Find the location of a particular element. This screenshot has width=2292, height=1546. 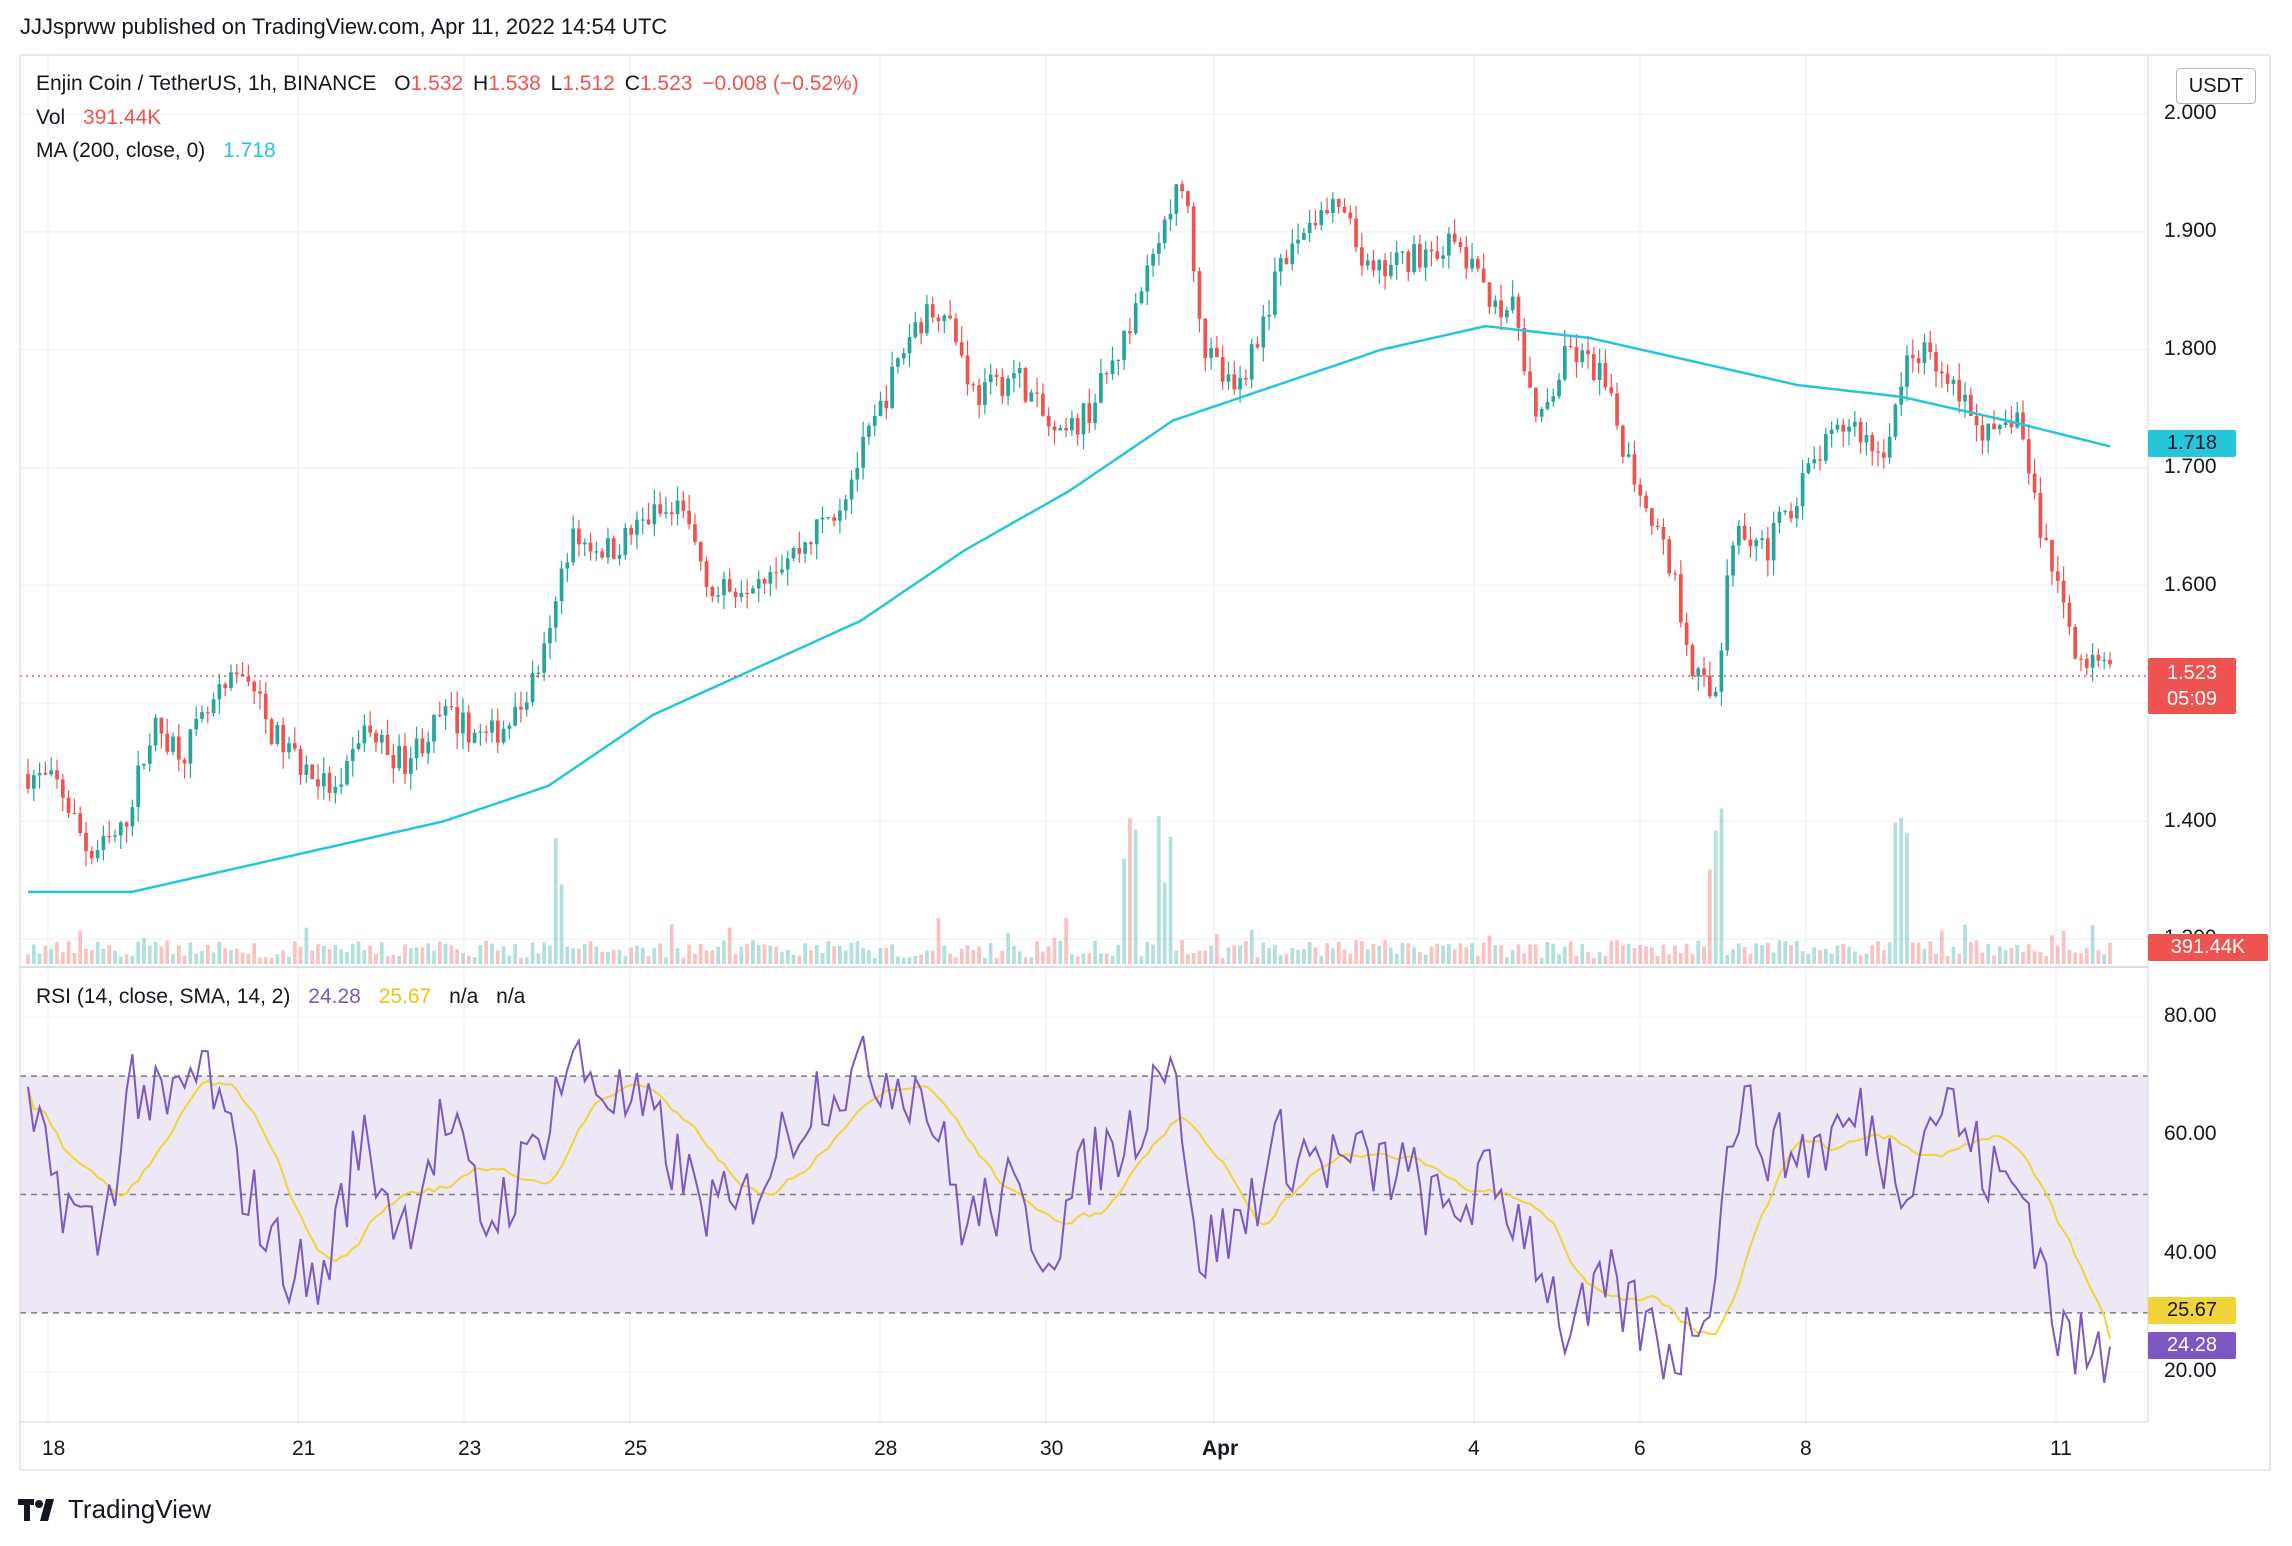

time-tick-25: 25 is located at coordinates (636, 1448).